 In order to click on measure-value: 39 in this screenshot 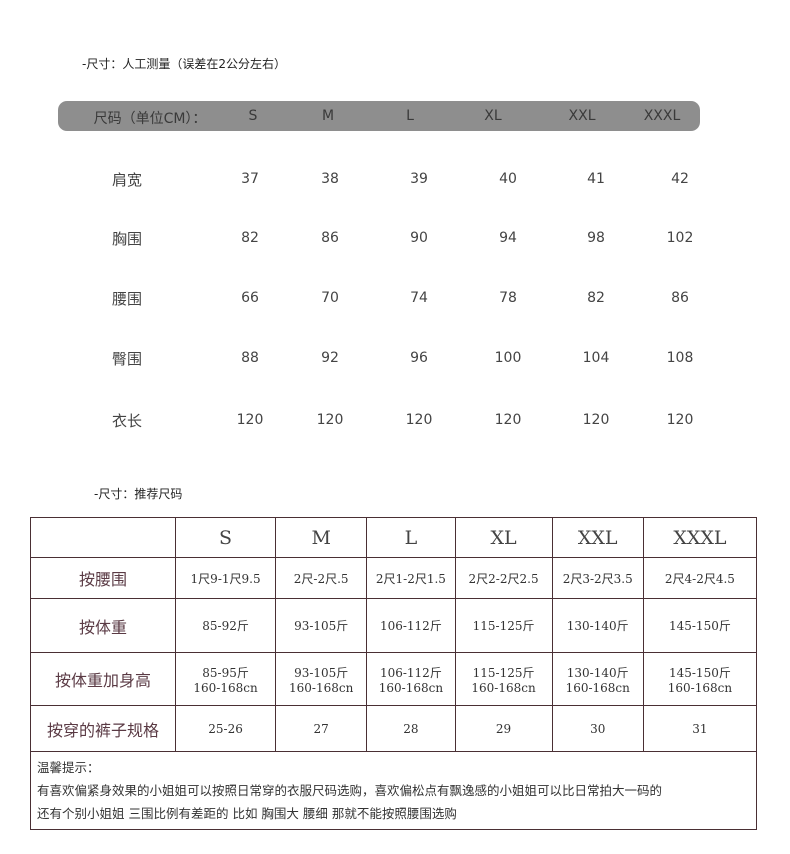, I will do `click(419, 179)`.